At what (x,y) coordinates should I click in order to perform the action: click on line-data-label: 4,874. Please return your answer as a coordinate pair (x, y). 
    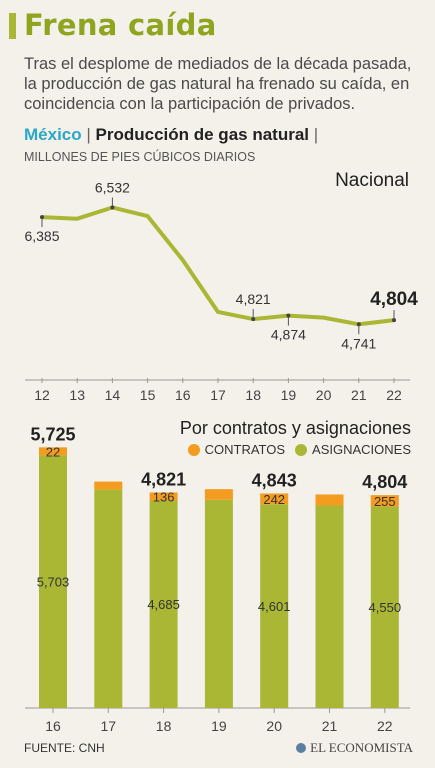
    Looking at the image, I should click on (288, 335).